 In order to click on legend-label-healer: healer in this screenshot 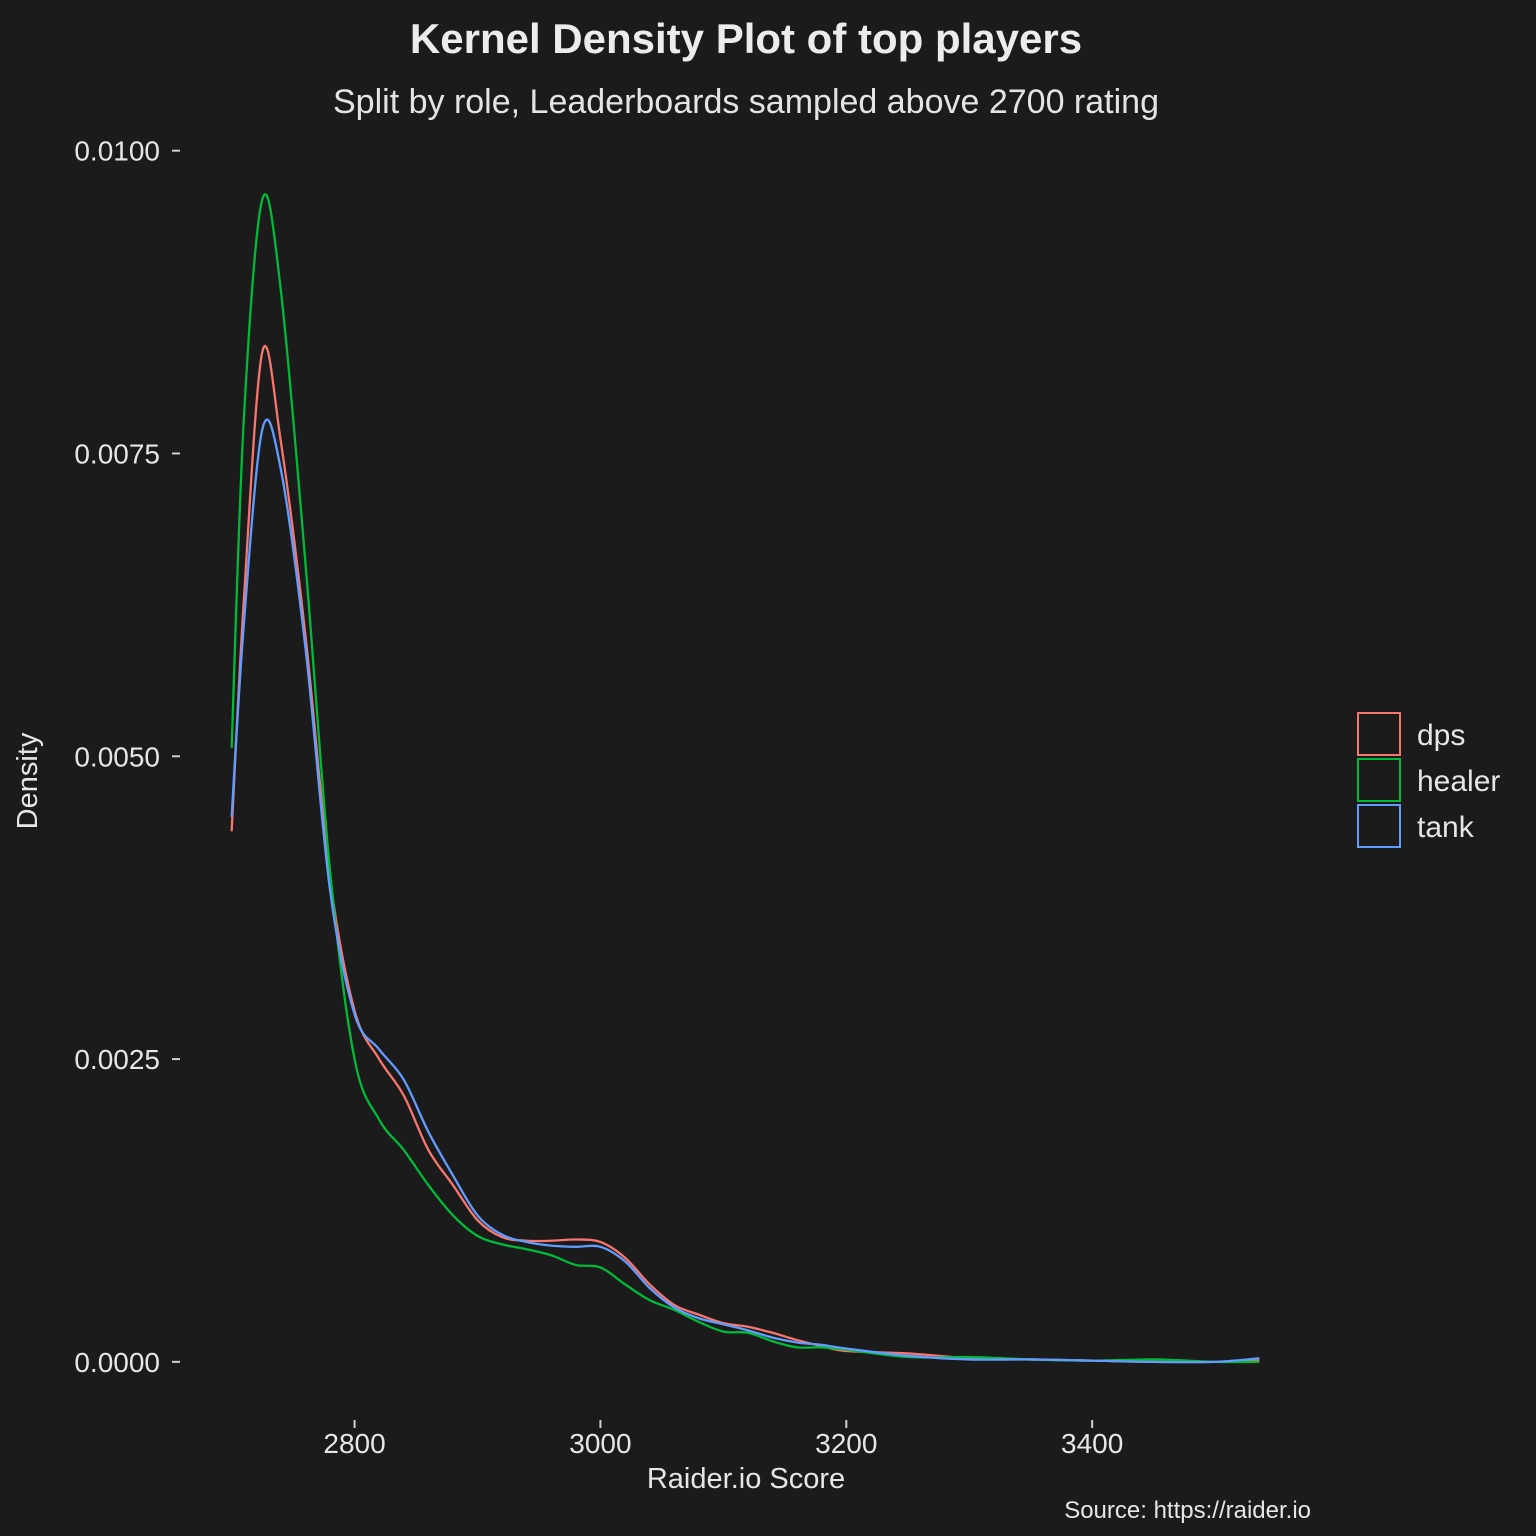, I will do `click(1458, 781)`.